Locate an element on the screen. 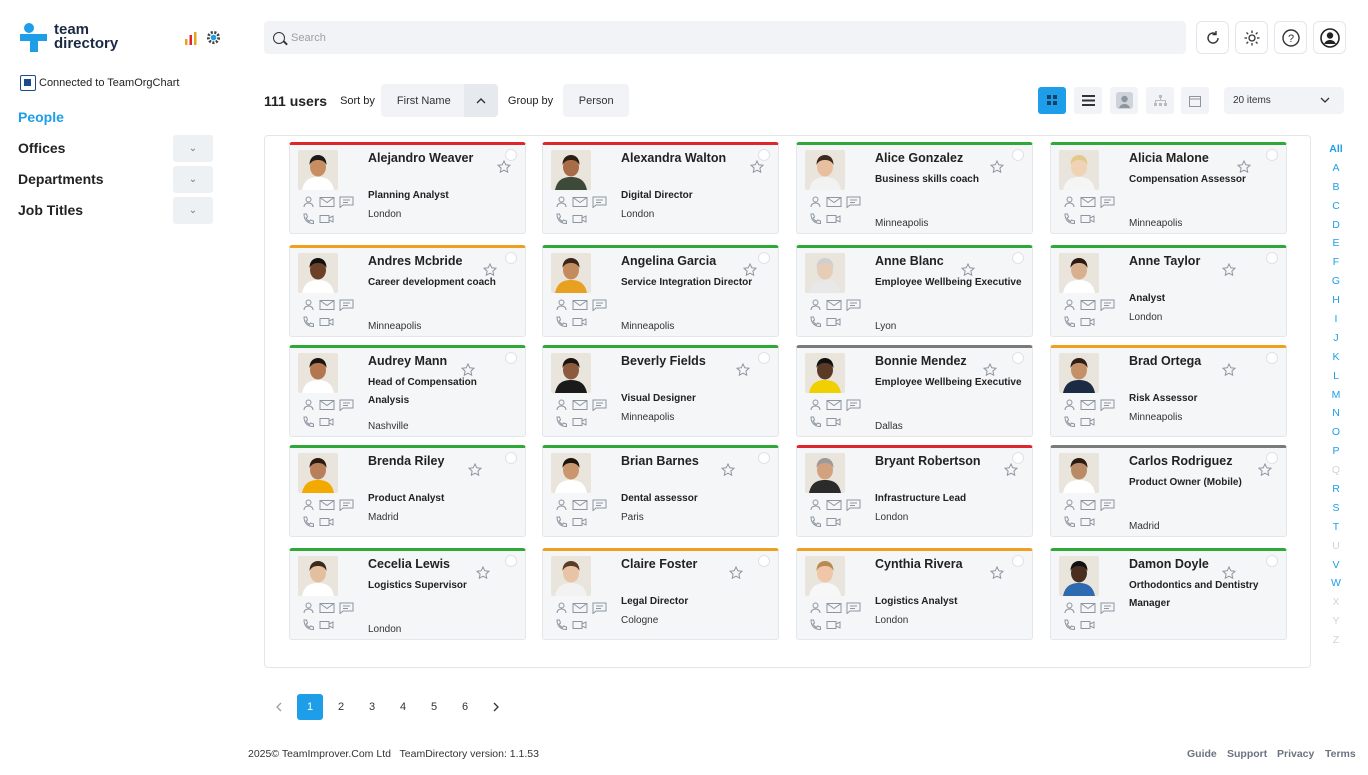 The image size is (1368, 775). footer-link-guide: Guide is located at coordinates (1202, 754).